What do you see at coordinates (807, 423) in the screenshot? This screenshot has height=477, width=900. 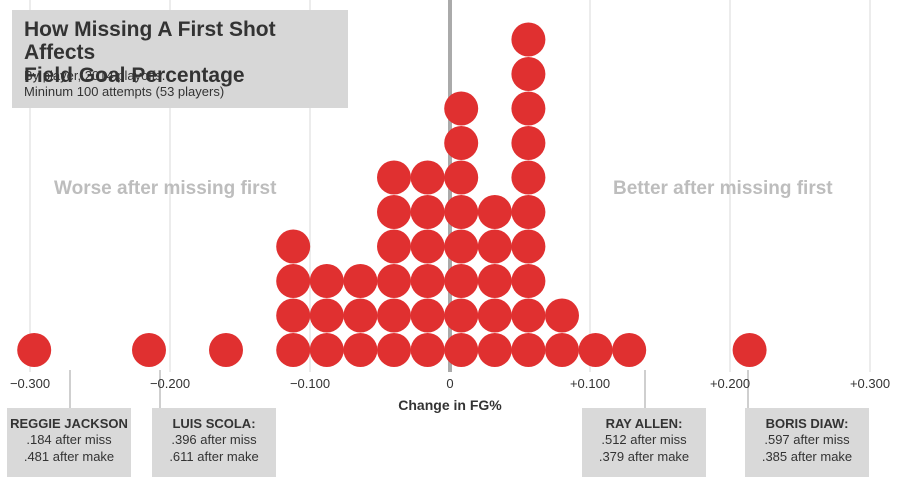 I see `callout-name: BORIS DIAW:` at bounding box center [807, 423].